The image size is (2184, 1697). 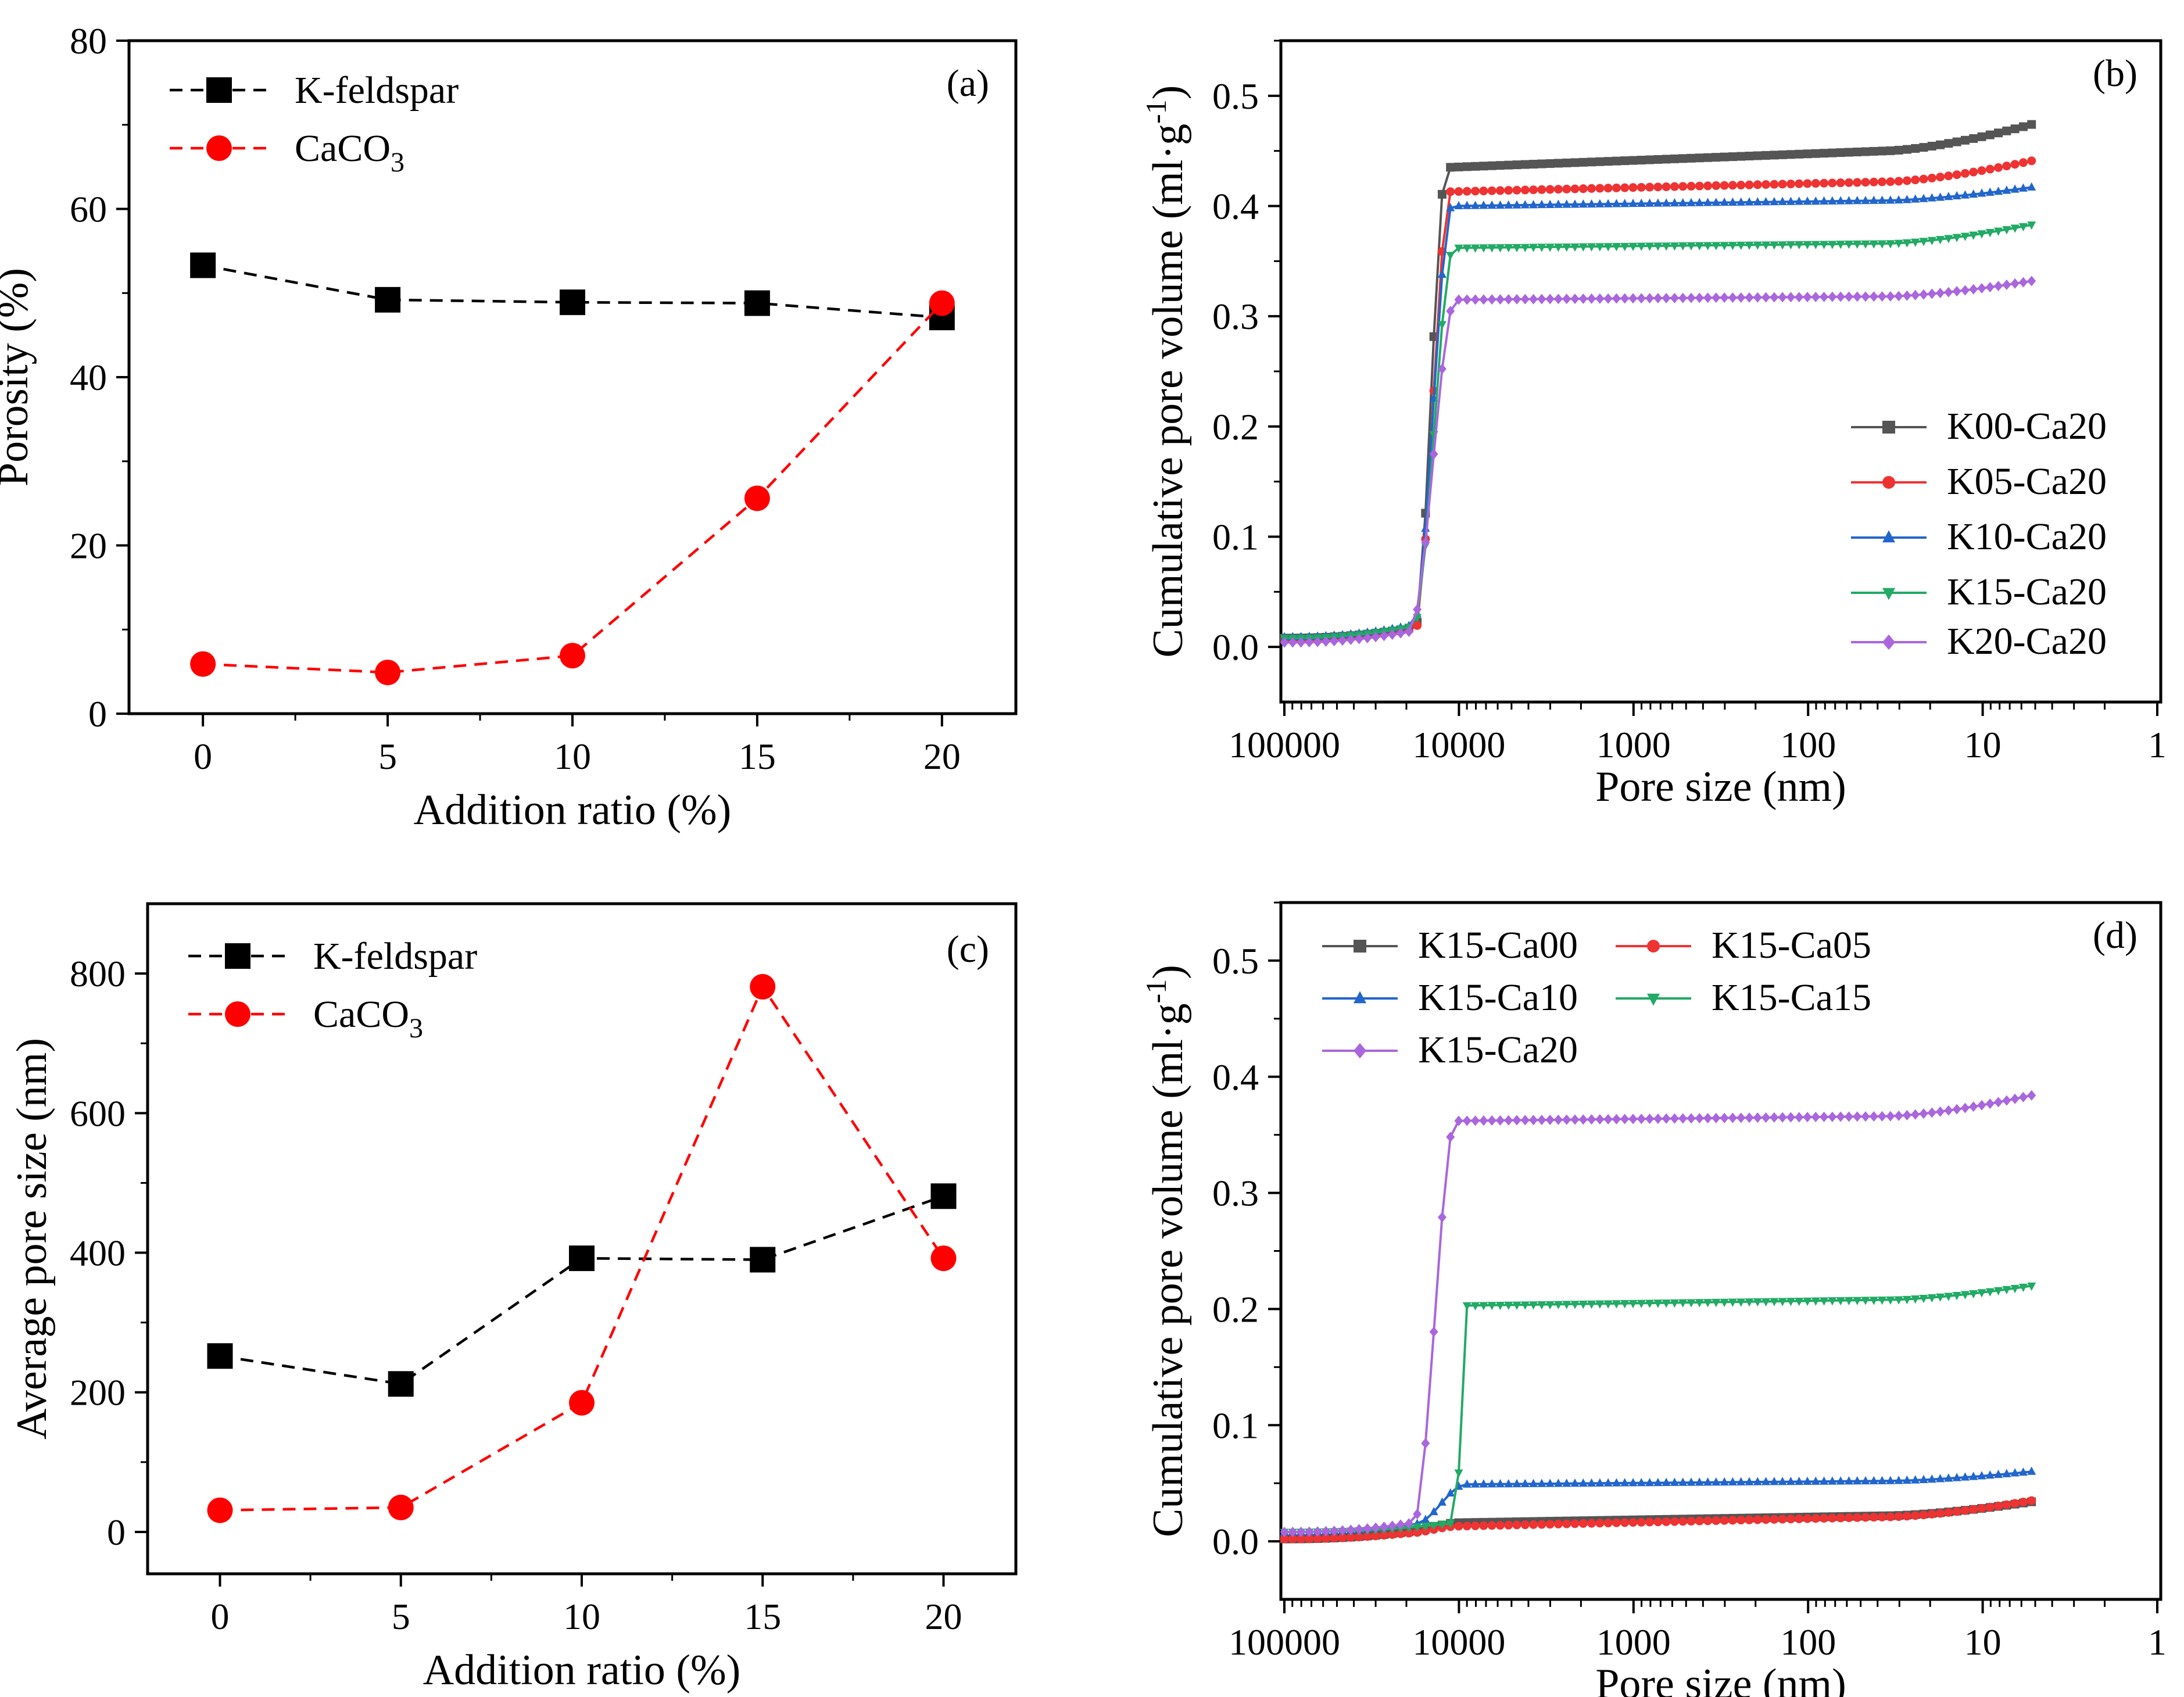 What do you see at coordinates (2027, 641) in the screenshot?
I see `legend-label: K20-Ca20` at bounding box center [2027, 641].